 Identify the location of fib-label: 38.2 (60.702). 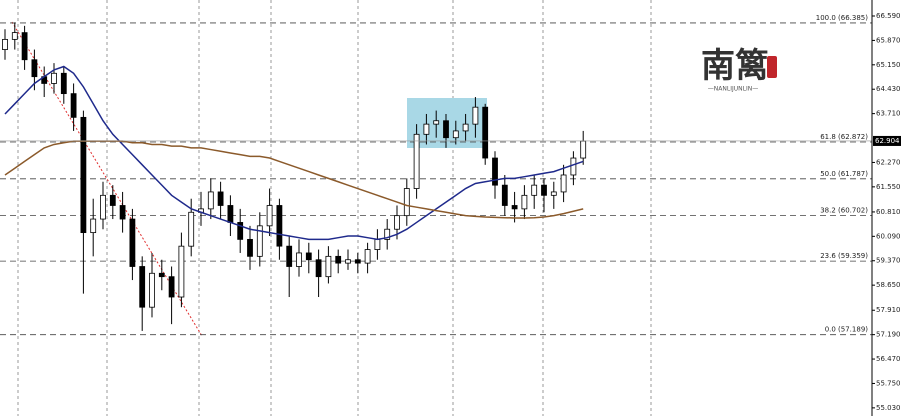
(844, 211).